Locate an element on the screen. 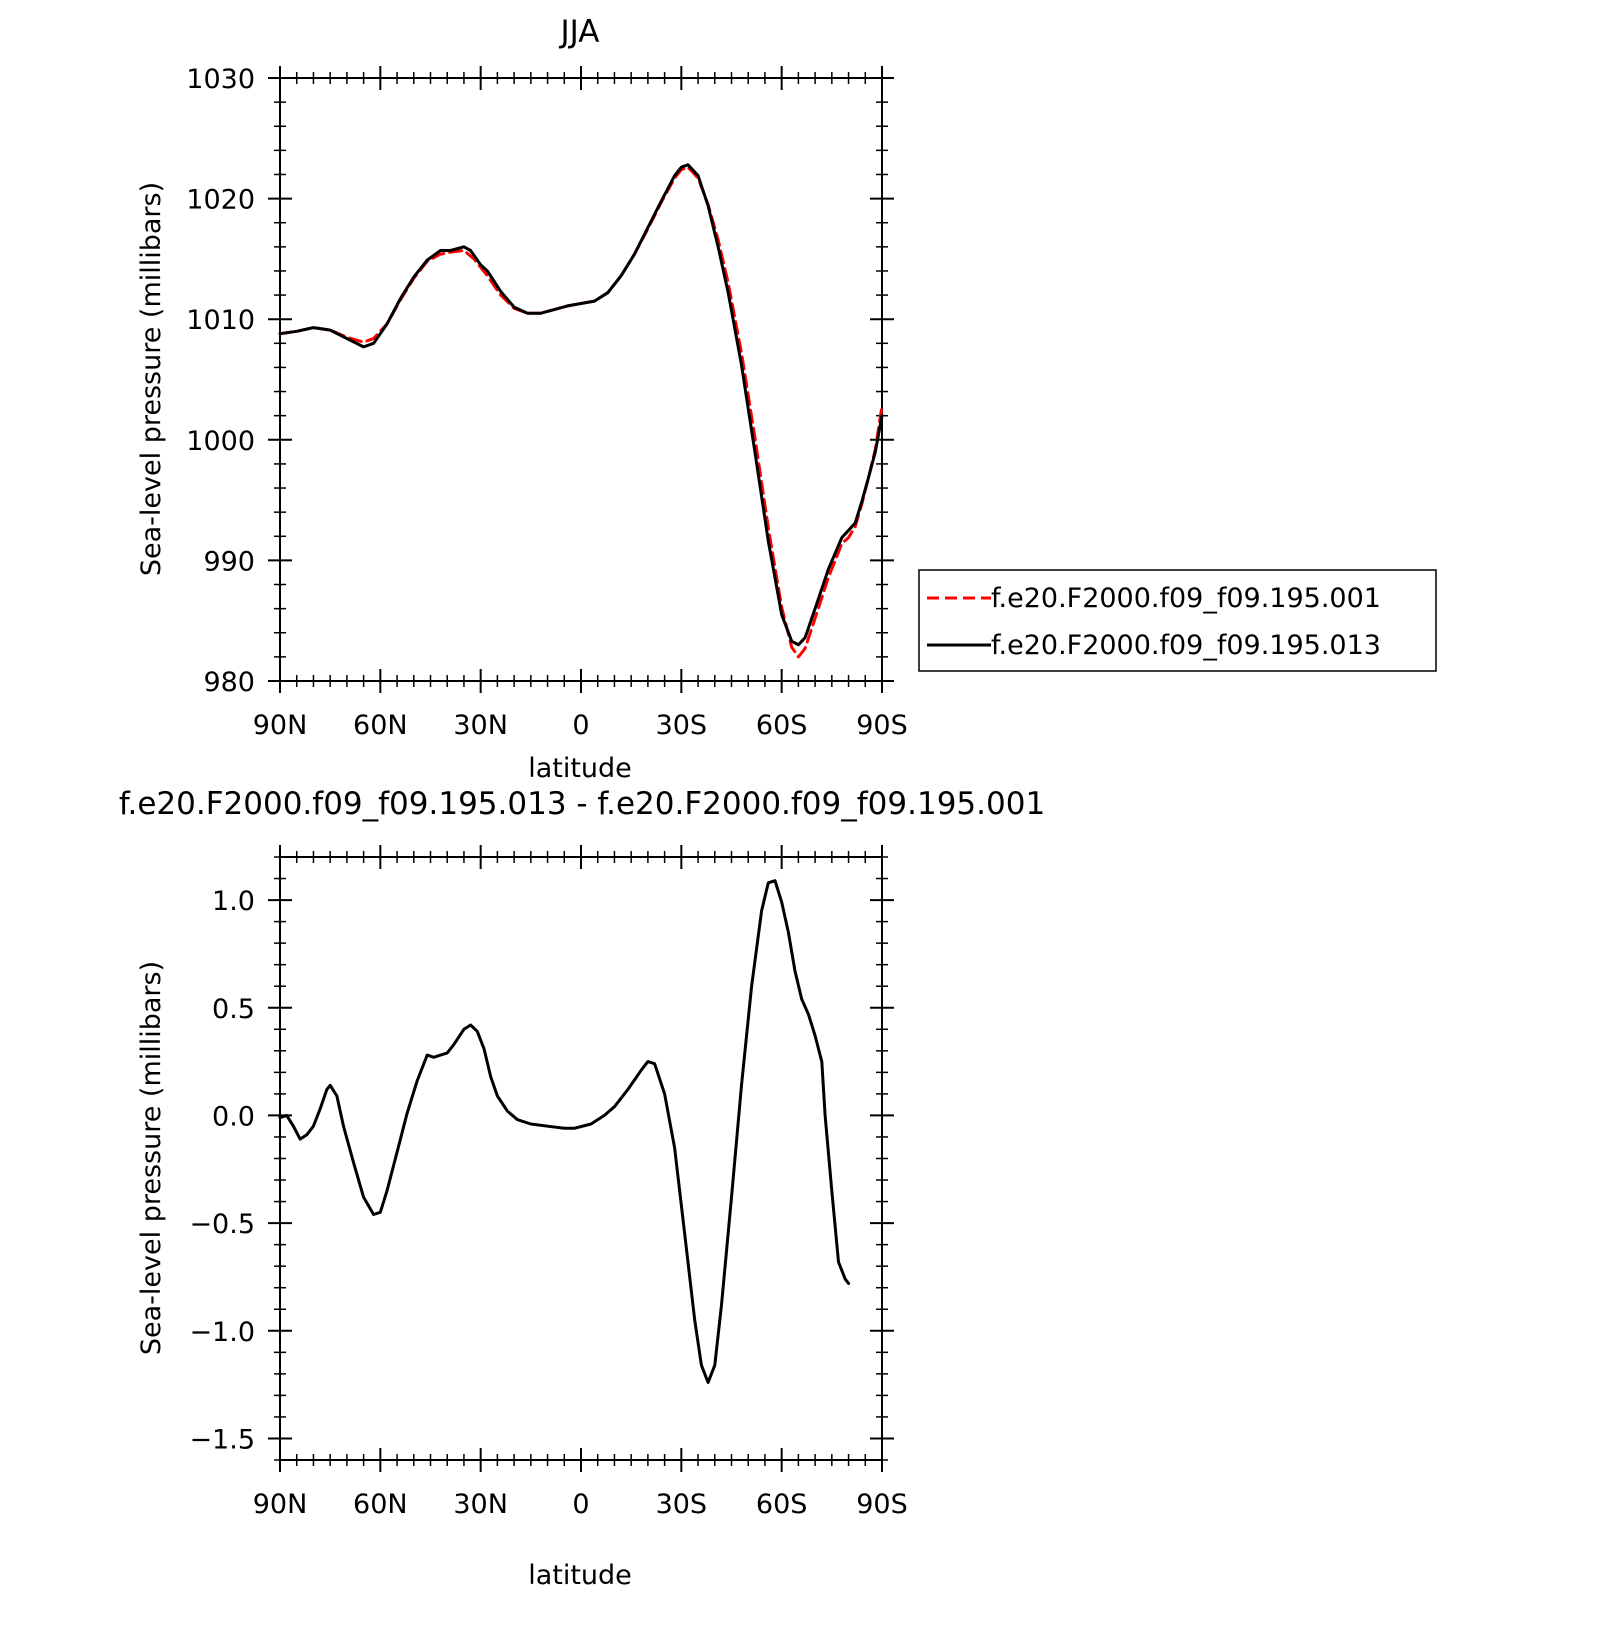 The height and width of the screenshot is (1635, 1605). y-tick-label: 1010 is located at coordinates (220, 320).